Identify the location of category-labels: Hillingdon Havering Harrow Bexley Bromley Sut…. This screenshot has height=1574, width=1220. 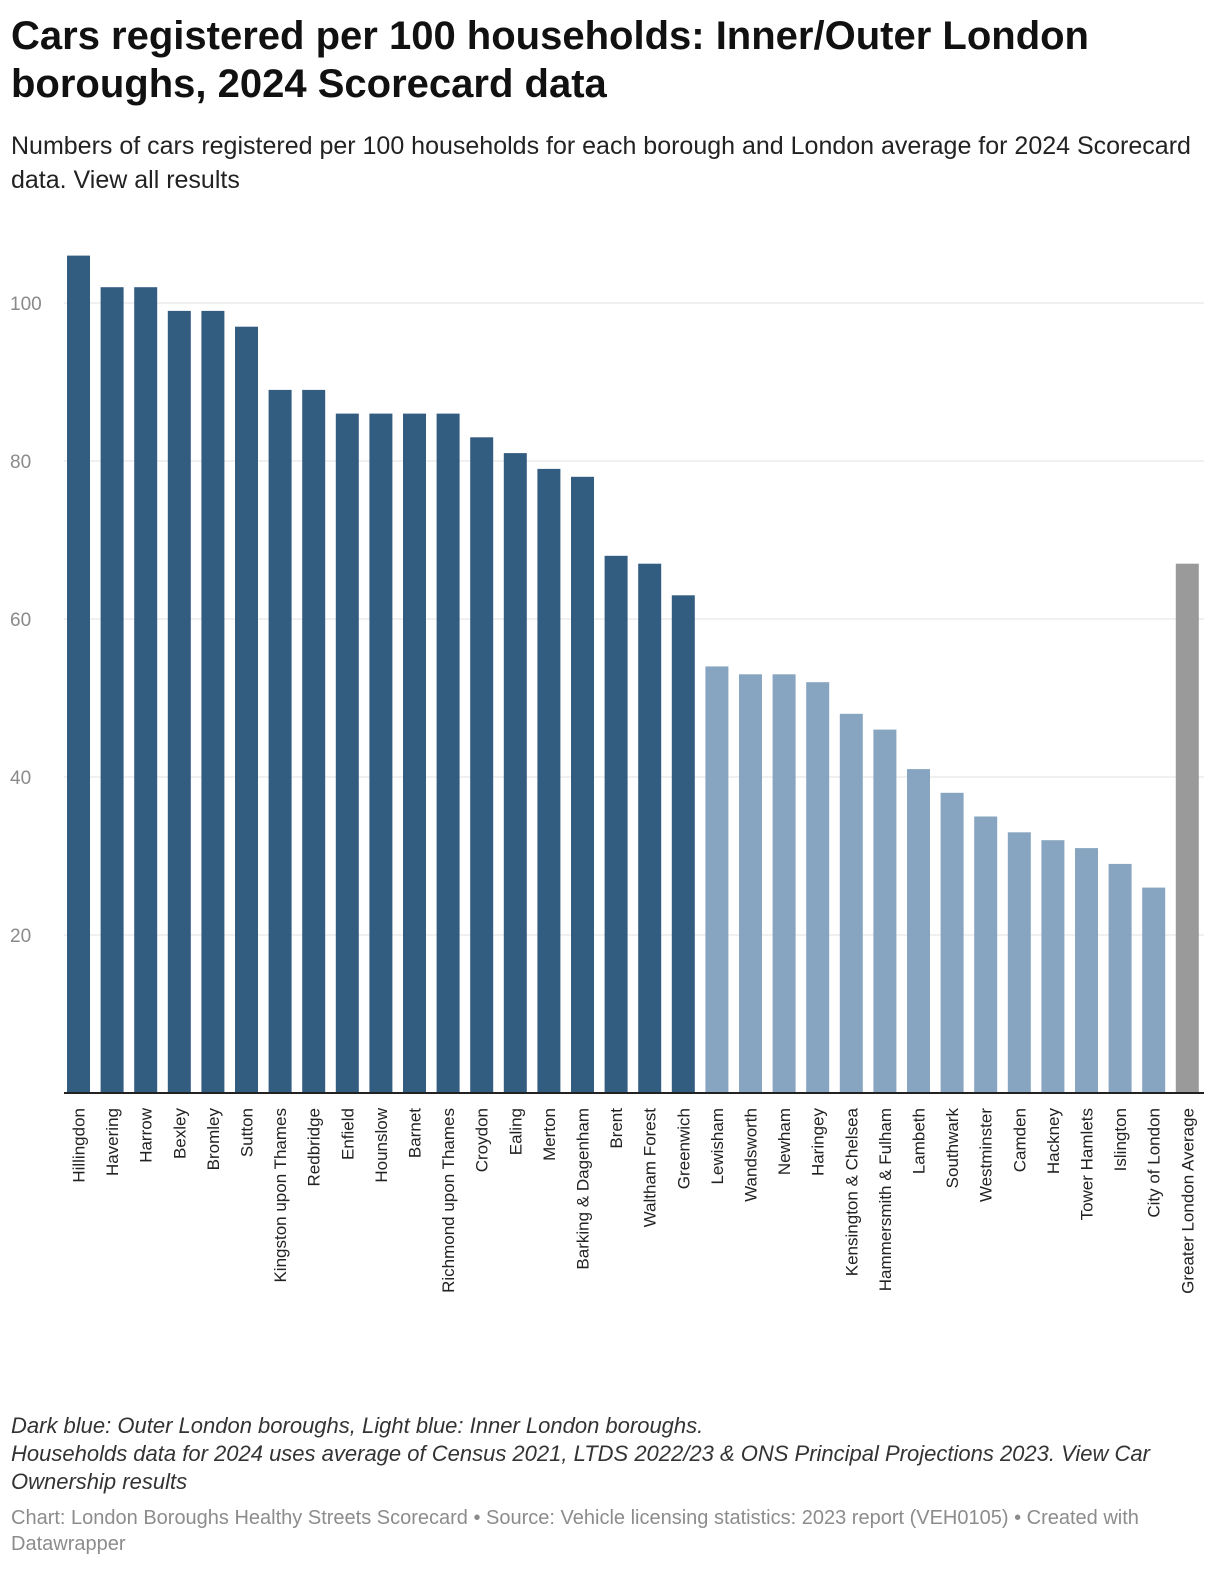
(634, 1200).